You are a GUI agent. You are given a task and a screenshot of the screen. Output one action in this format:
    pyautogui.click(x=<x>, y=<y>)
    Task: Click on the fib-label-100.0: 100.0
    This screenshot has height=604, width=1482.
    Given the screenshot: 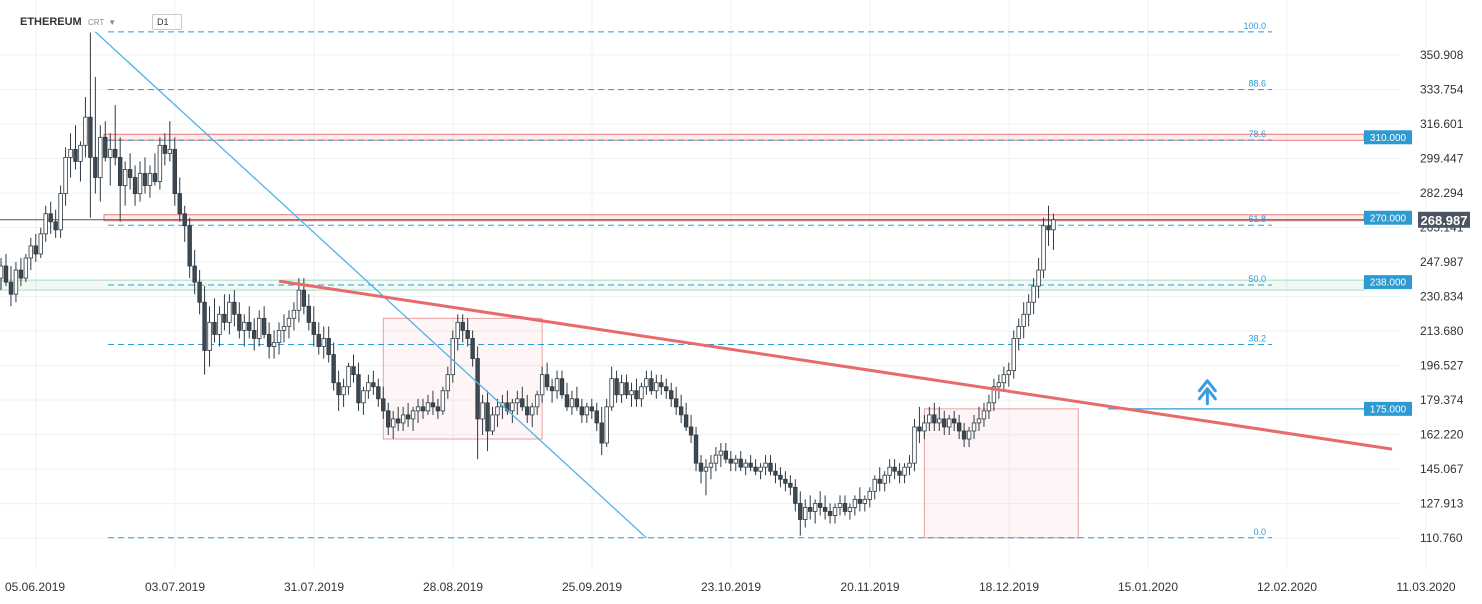 What is the action you would take?
    pyautogui.click(x=1254, y=26)
    